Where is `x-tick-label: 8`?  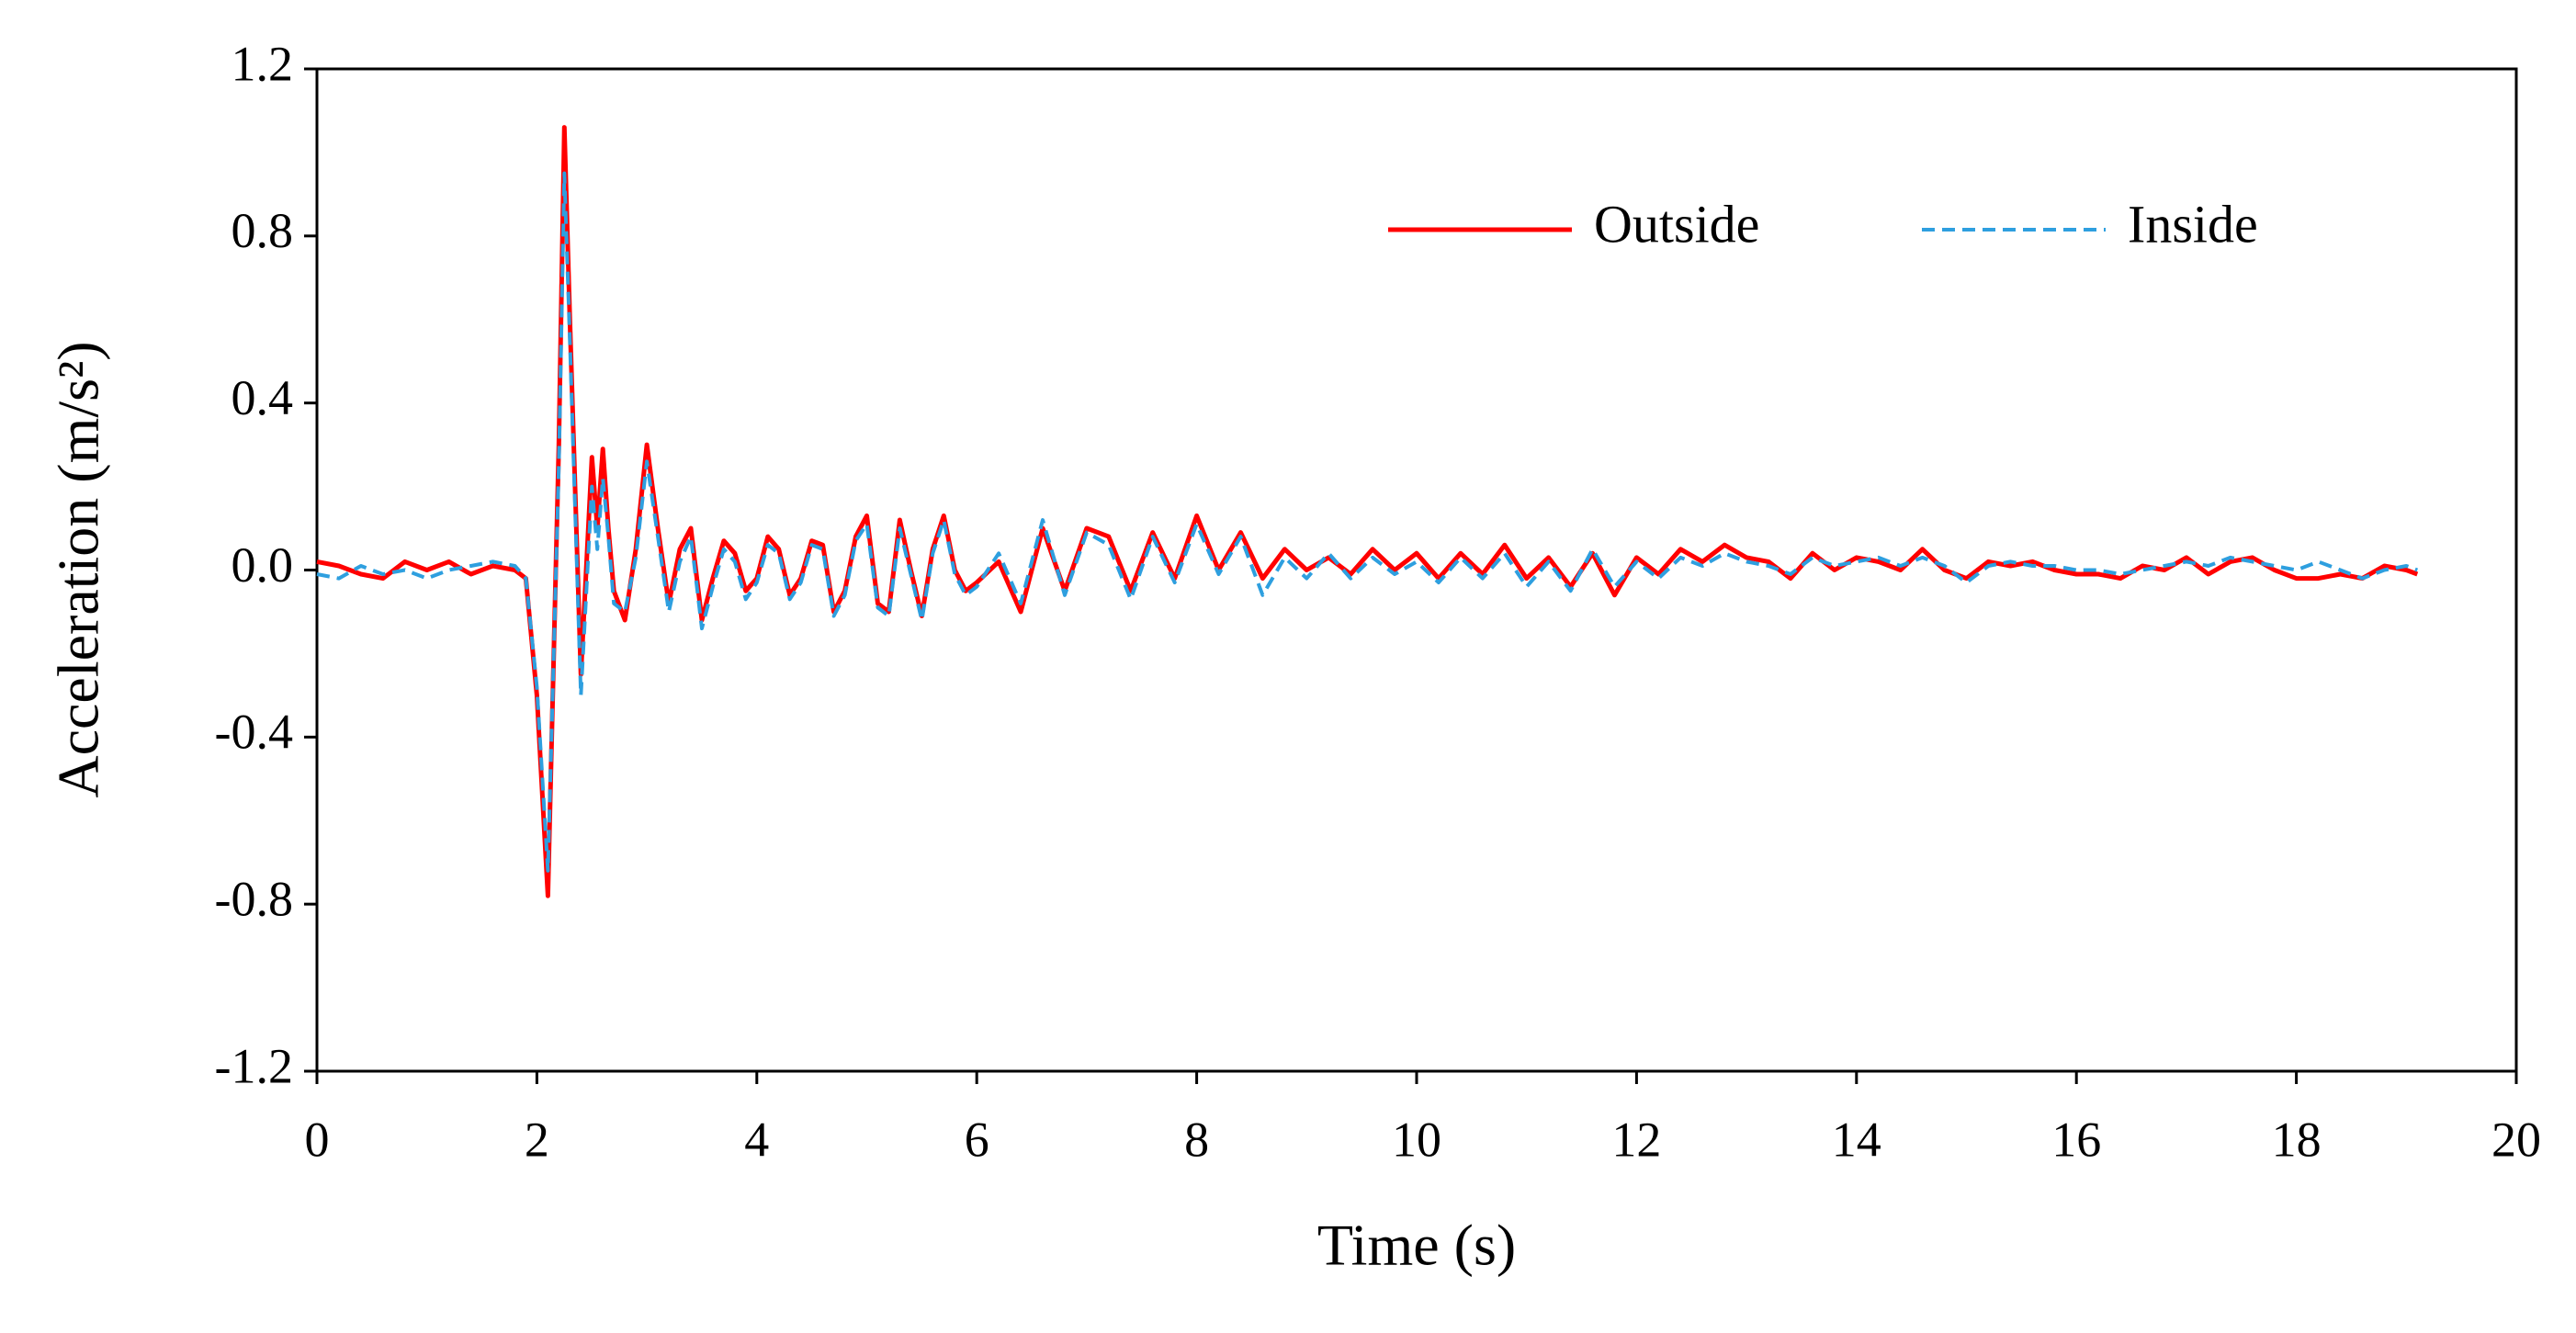
x-tick-label: 8 is located at coordinates (1196, 1139).